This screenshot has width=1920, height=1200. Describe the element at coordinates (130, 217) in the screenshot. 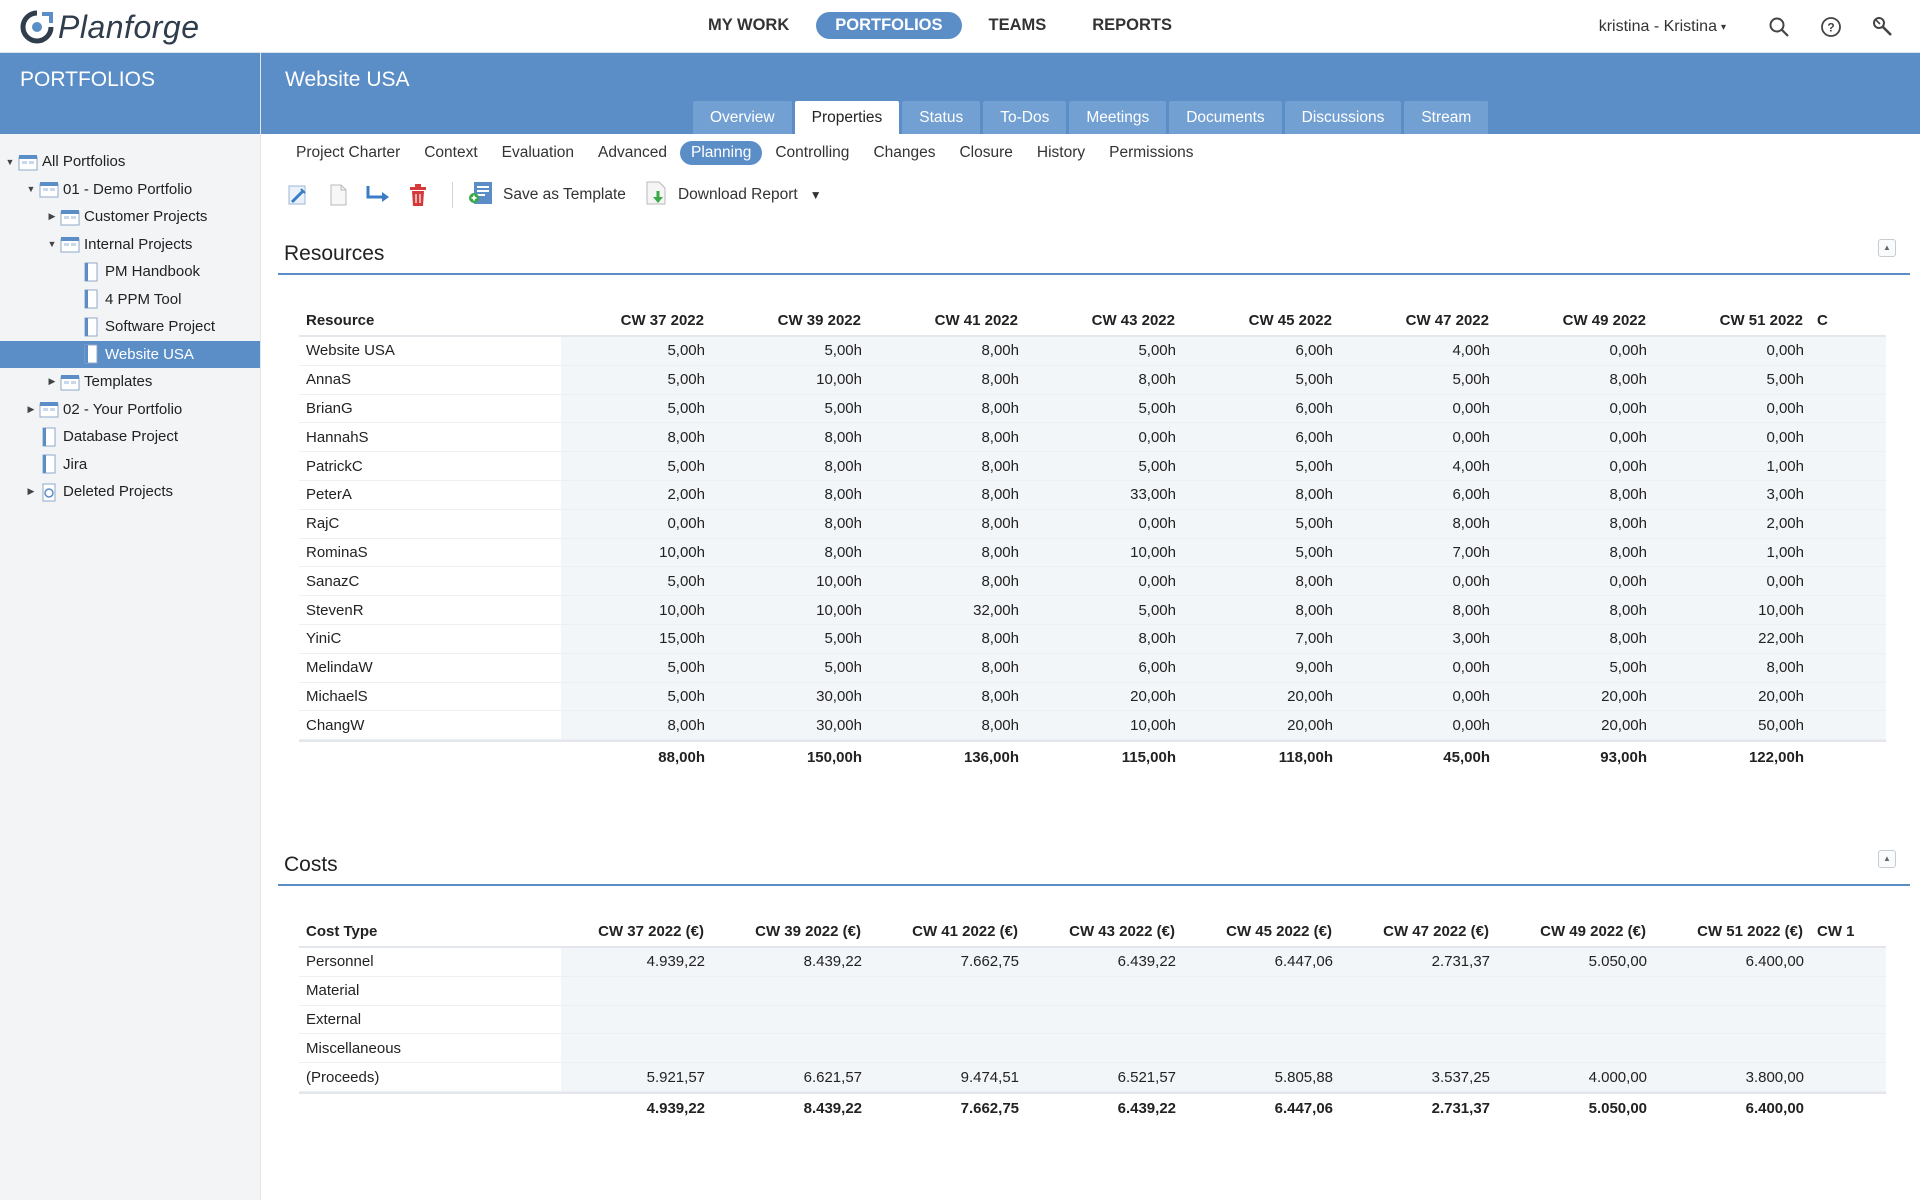

I see `tree-item-customer-projects: ▶ Customer Projects` at that location.